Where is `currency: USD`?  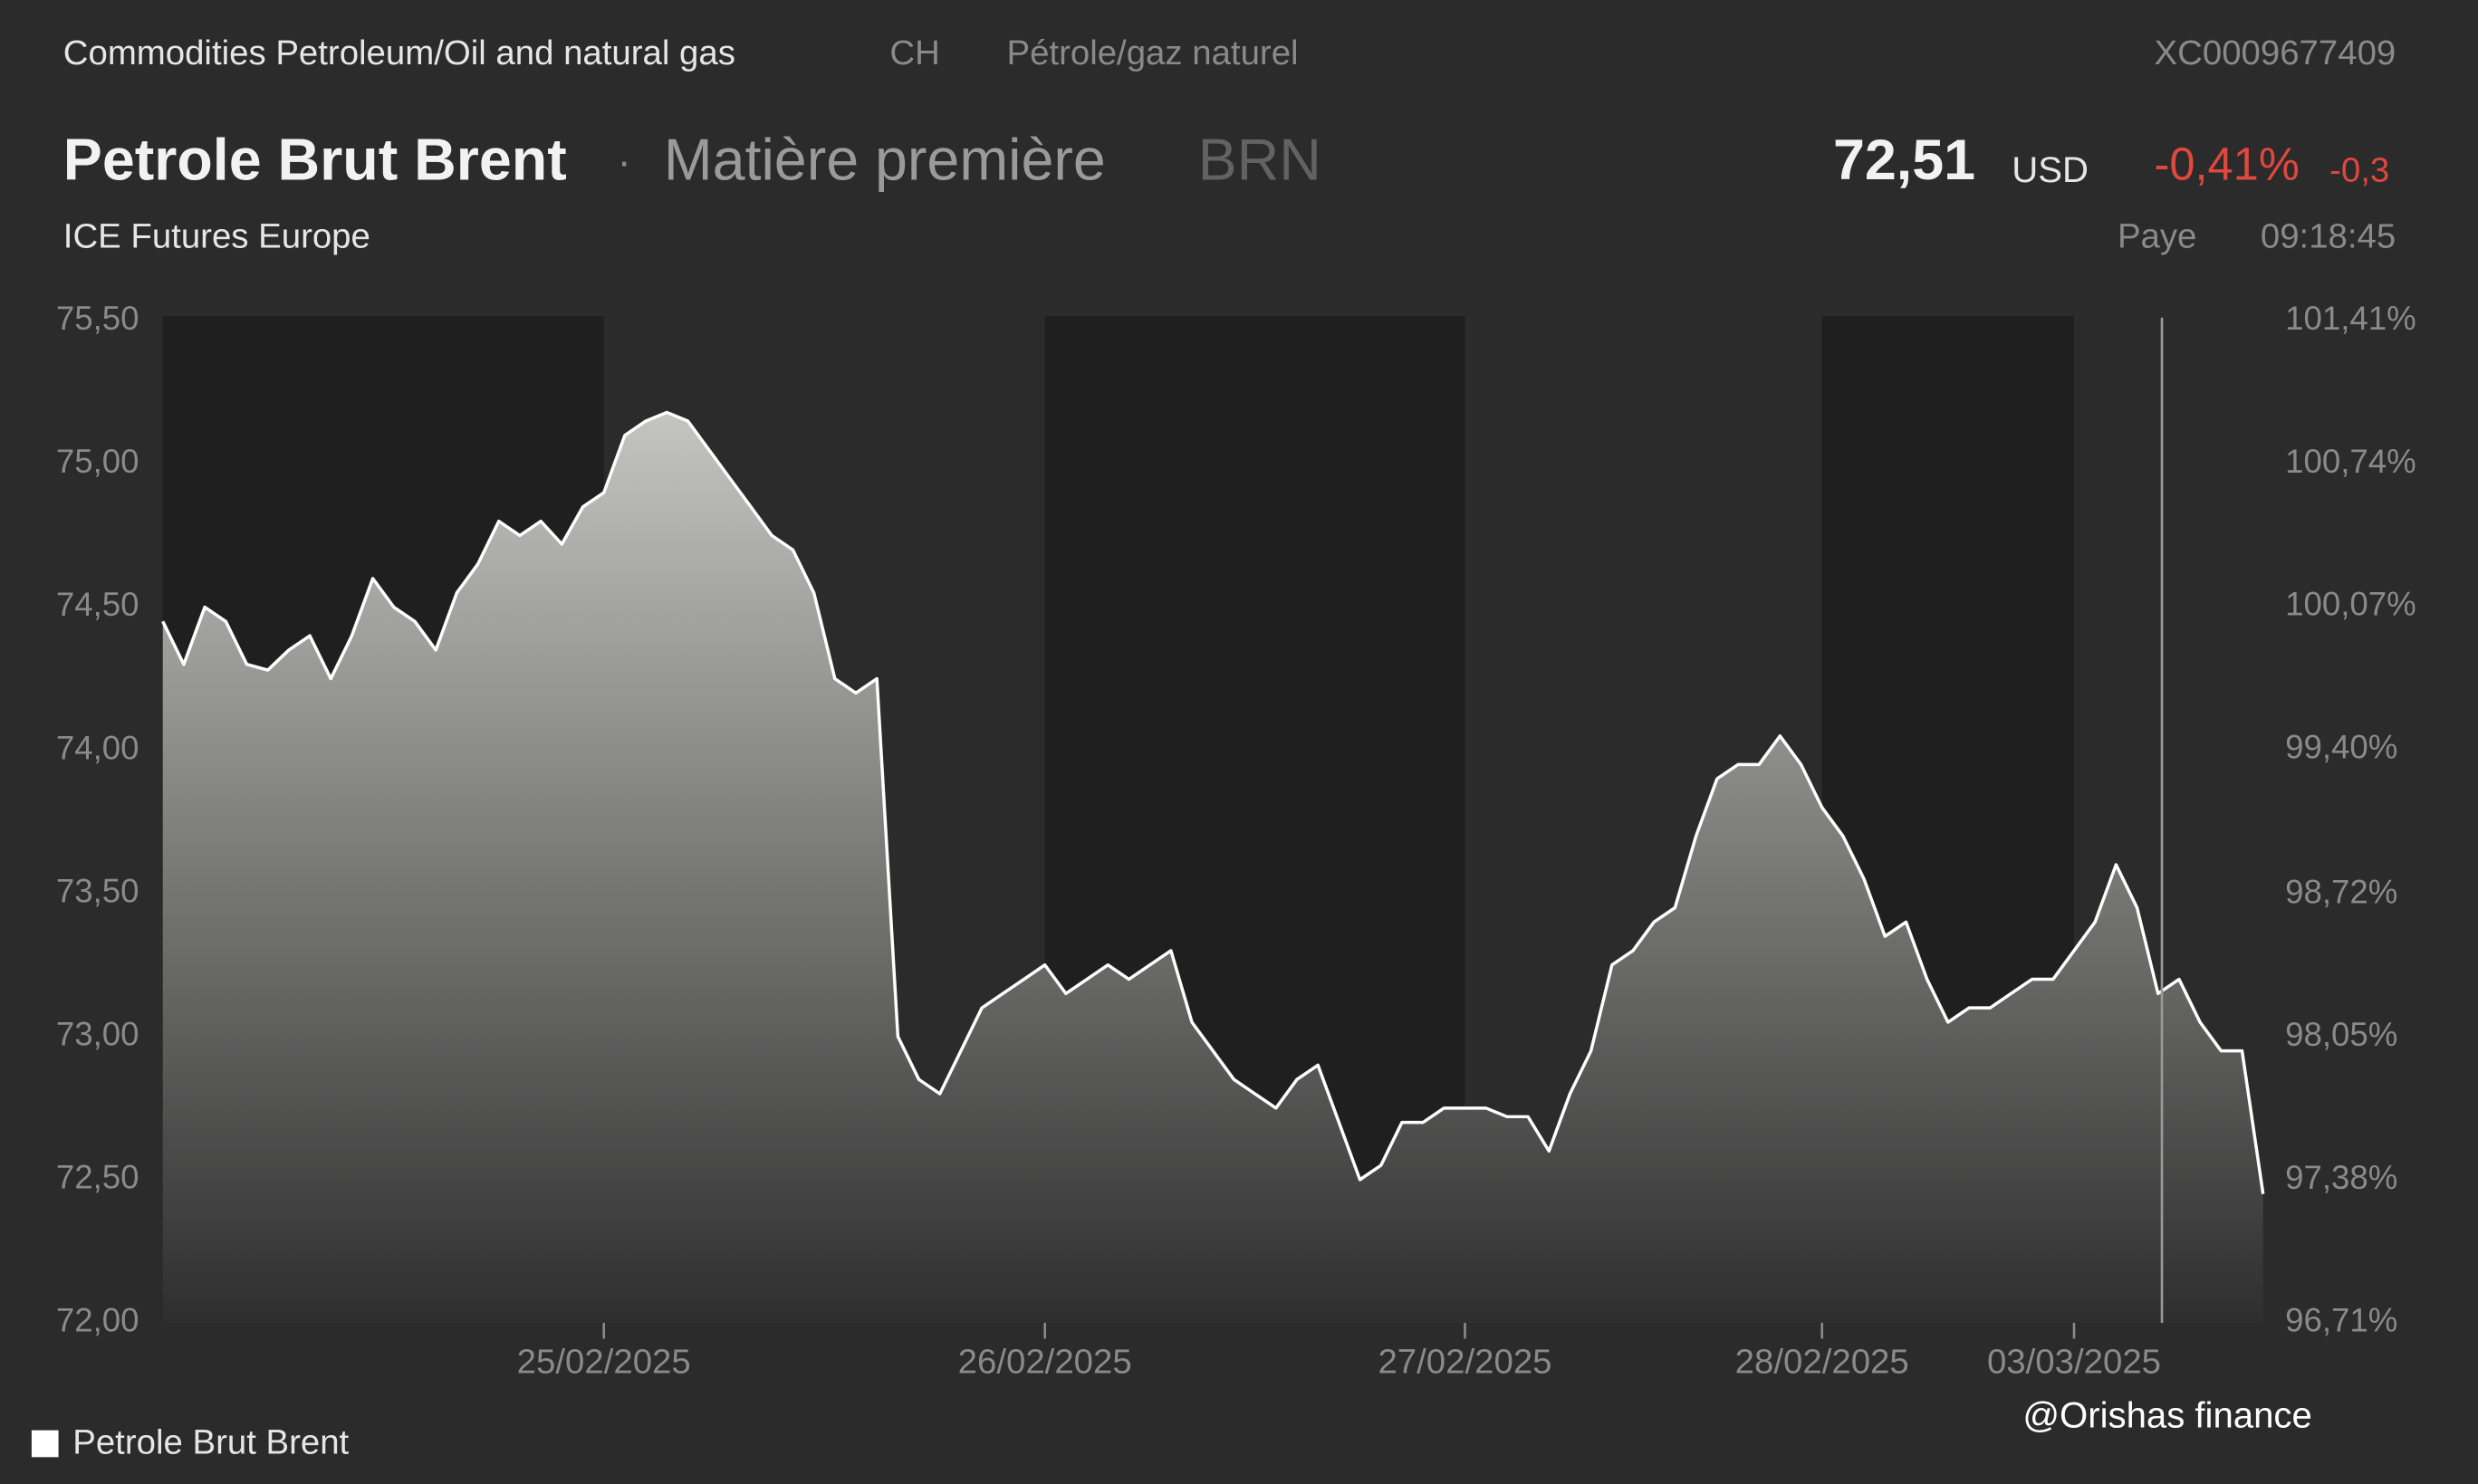 currency: USD is located at coordinates (2050, 169).